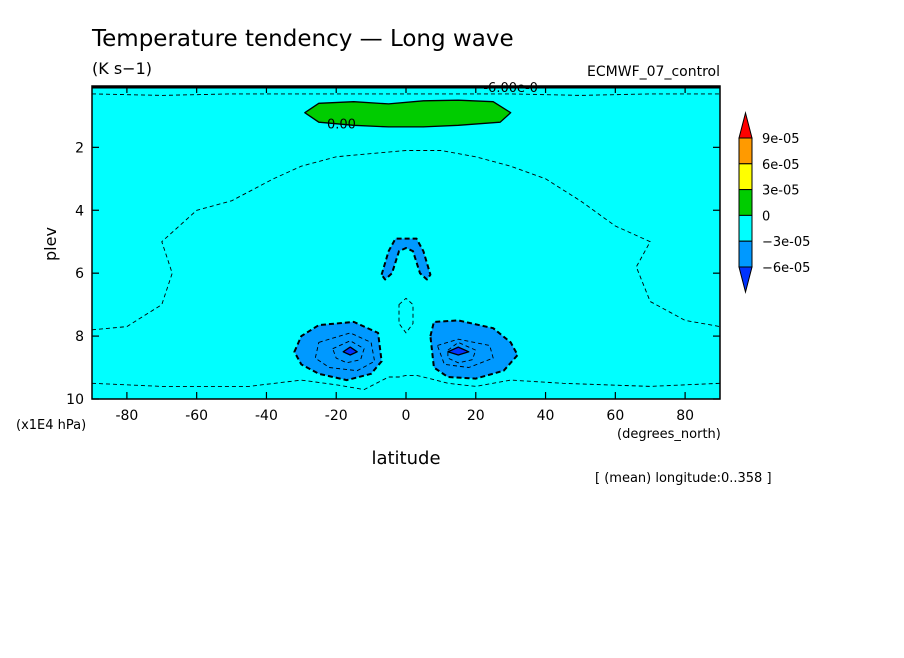 This screenshot has height=658, width=904. Describe the element at coordinates (408, 113) in the screenshot. I see `region-positive-band` at that location.